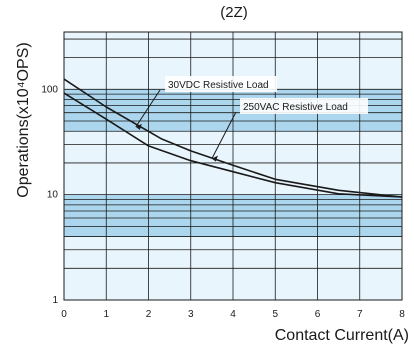 The image size is (414, 347). What do you see at coordinates (318, 314) in the screenshot?
I see `x-tick-label: 6` at bounding box center [318, 314].